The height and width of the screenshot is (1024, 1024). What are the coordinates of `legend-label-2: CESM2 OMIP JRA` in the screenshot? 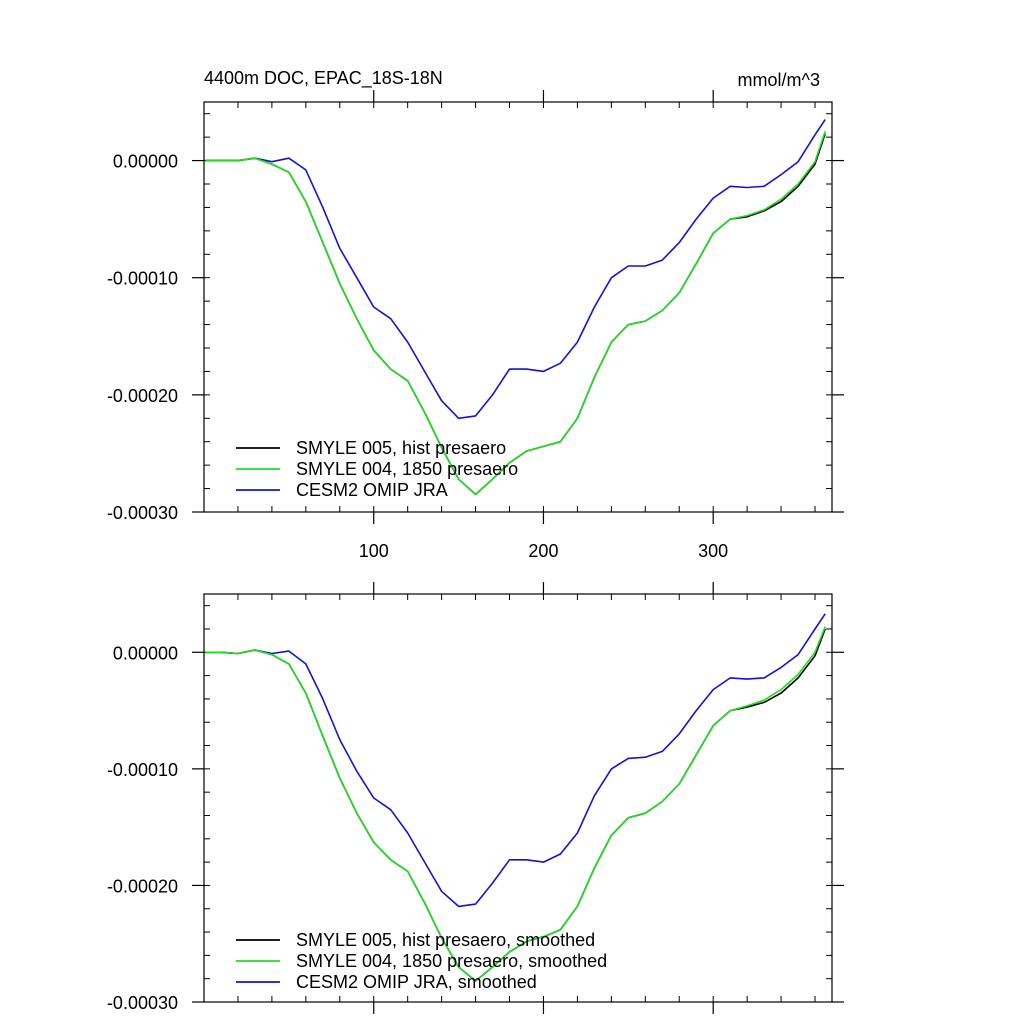 It's located at (372, 490).